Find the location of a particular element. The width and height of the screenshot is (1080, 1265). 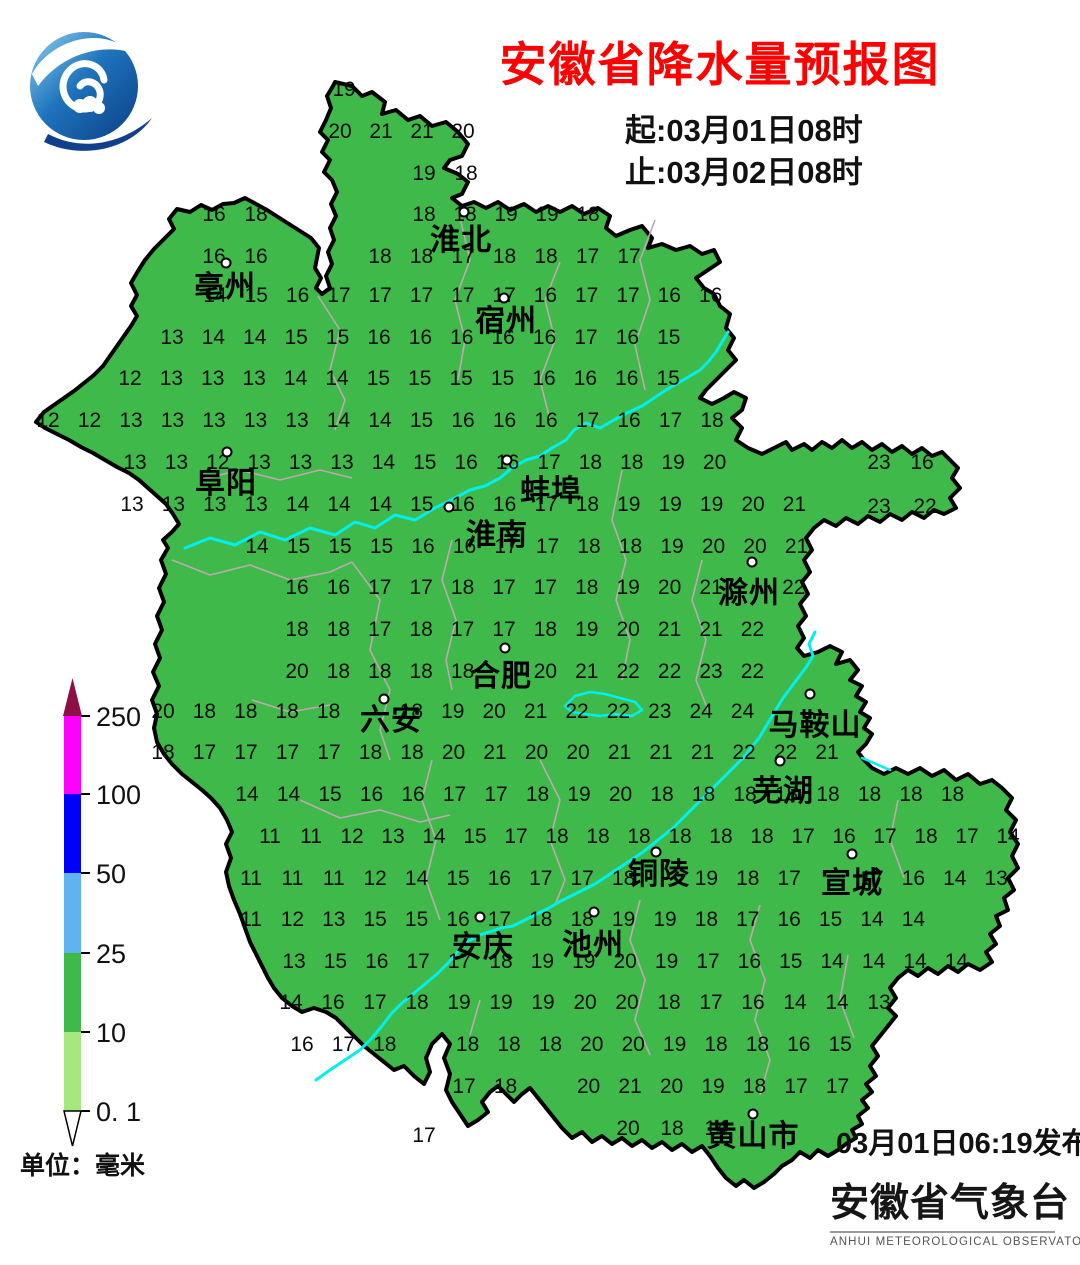

huai-river is located at coordinates (456, 440).